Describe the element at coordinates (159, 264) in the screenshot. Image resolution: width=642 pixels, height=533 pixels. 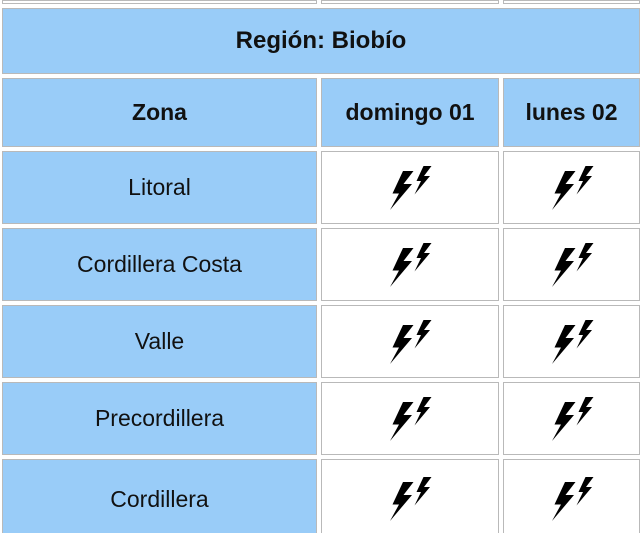
I see `zone-cell-cordillera-costa: Cordillera Costa` at that location.